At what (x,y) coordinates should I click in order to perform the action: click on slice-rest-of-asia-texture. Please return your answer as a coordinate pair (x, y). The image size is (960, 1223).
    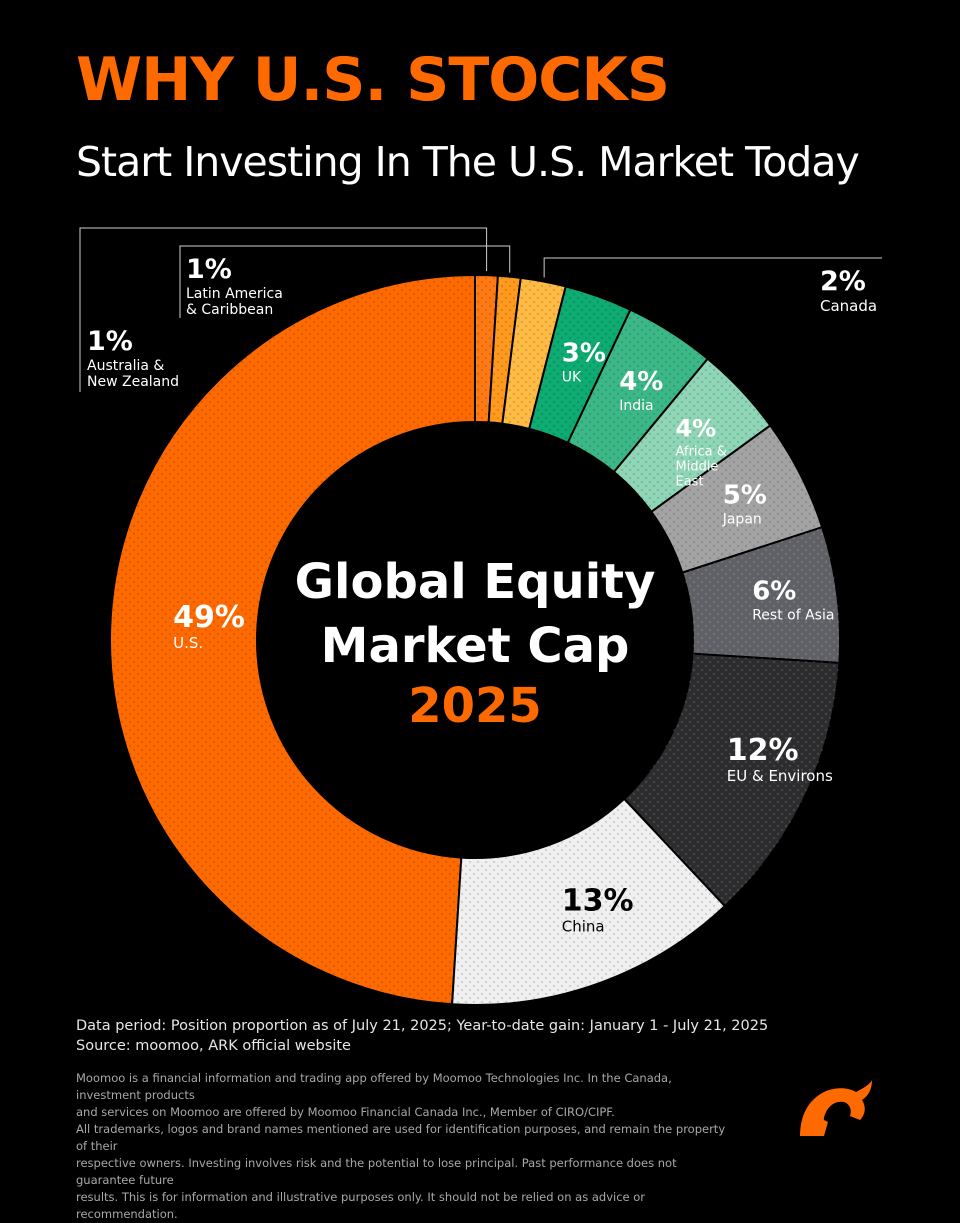
    Looking at the image, I should click on (761, 595).